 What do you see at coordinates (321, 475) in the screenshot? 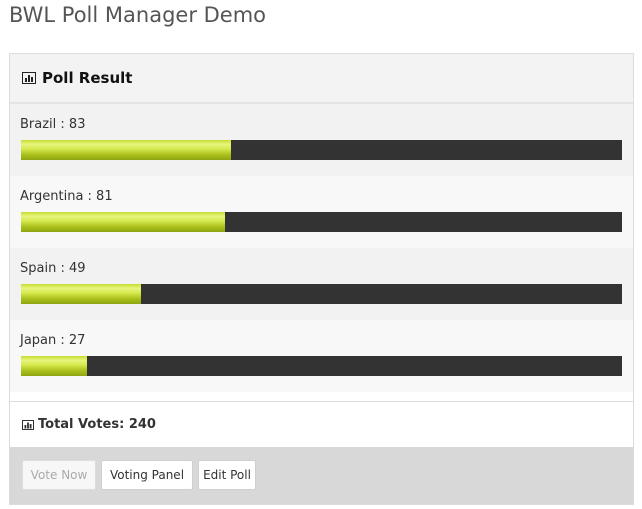
I see `poll-actions: Vote Now Voting Panel Edit Poll` at bounding box center [321, 475].